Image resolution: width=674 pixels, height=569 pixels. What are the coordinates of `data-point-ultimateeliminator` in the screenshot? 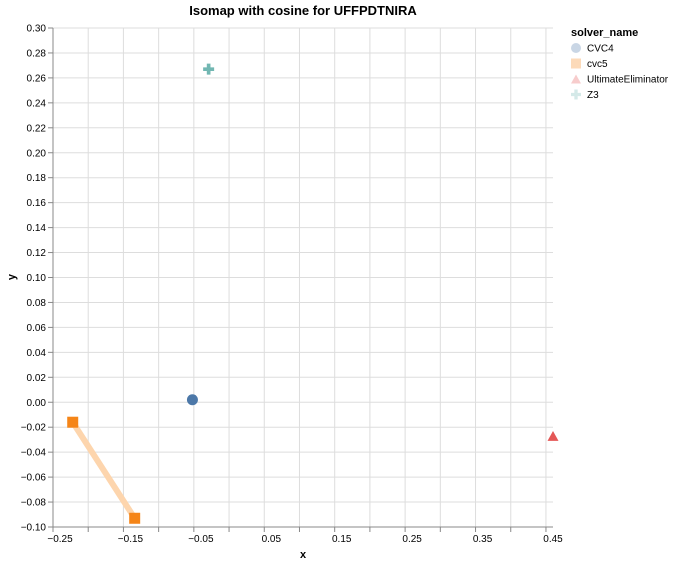 It's located at (553, 435).